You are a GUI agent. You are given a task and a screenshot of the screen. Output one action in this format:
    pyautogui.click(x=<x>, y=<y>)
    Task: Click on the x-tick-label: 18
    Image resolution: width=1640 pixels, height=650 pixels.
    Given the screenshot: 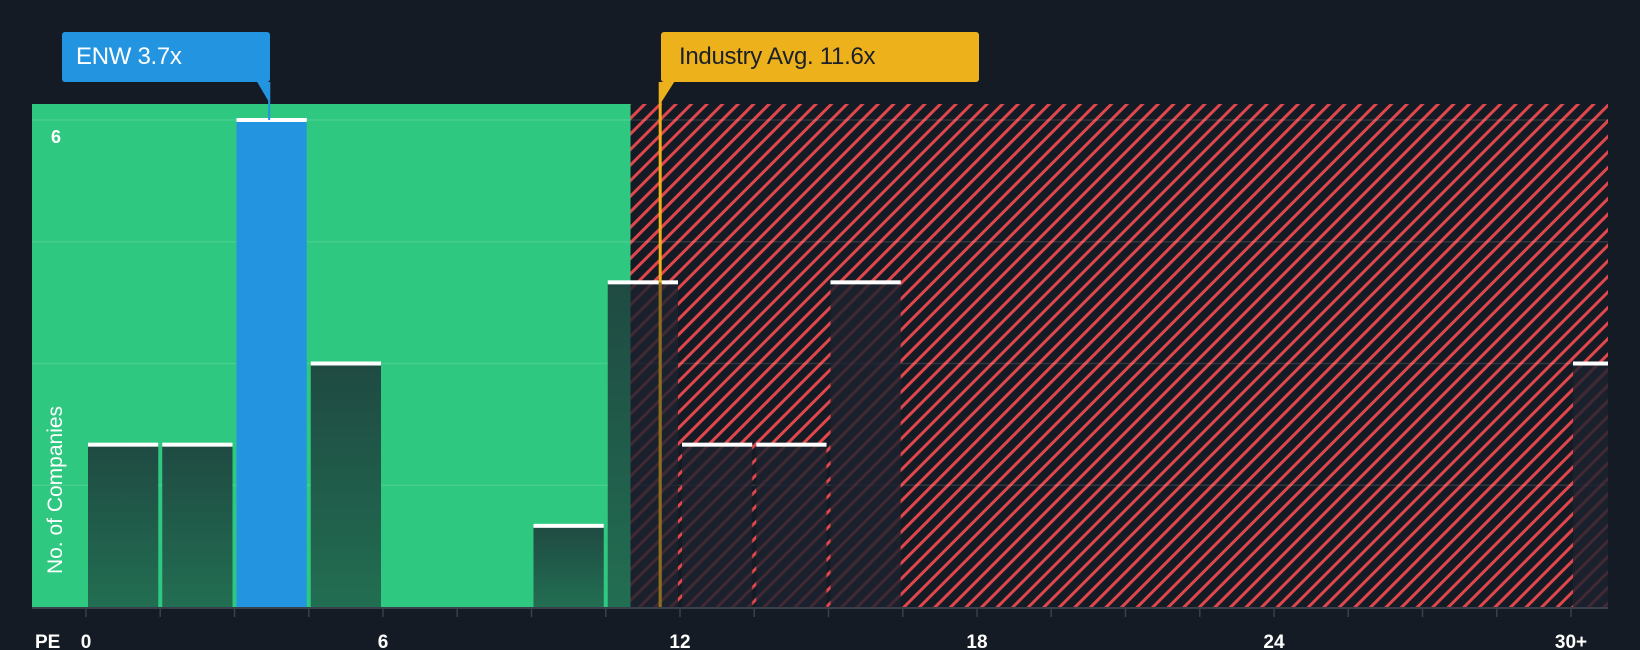 What is the action you would take?
    pyautogui.click(x=976, y=641)
    